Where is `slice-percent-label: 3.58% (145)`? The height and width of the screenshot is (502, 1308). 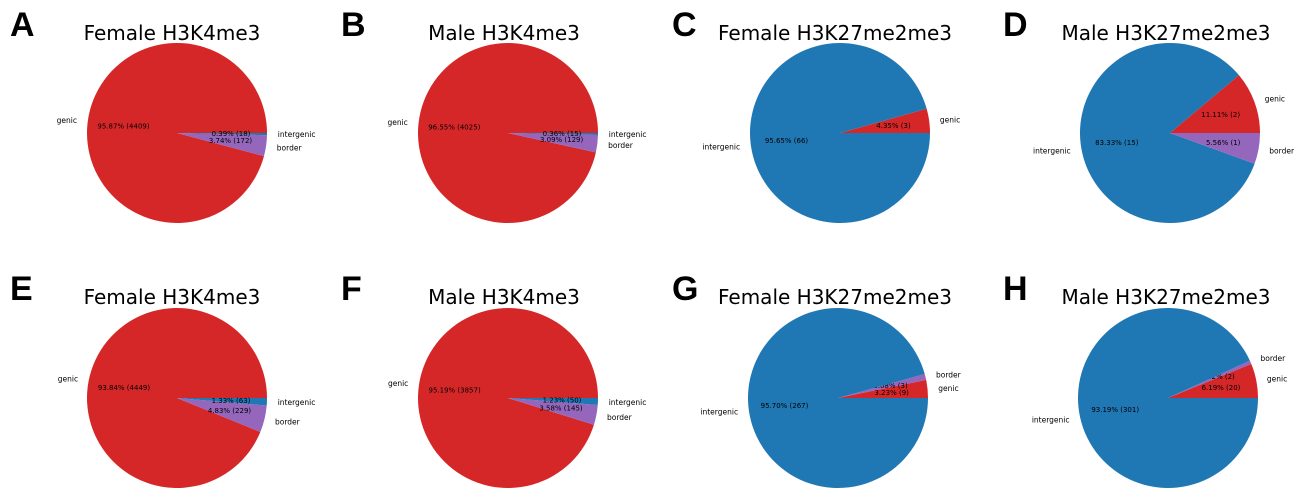 slice-percent-label: 3.58% (145) is located at coordinates (561, 409).